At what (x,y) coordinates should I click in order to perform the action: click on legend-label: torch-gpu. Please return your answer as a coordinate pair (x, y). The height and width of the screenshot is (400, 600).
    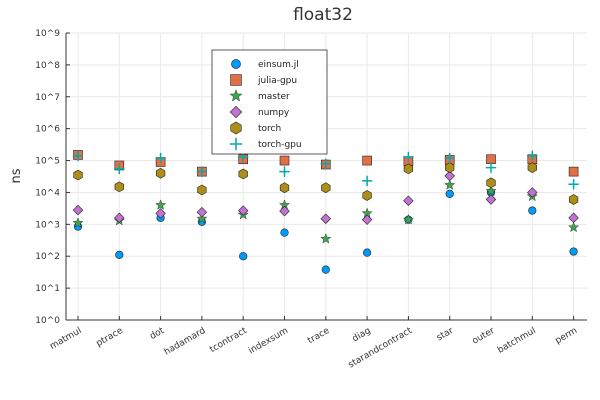
    Looking at the image, I should click on (280, 145).